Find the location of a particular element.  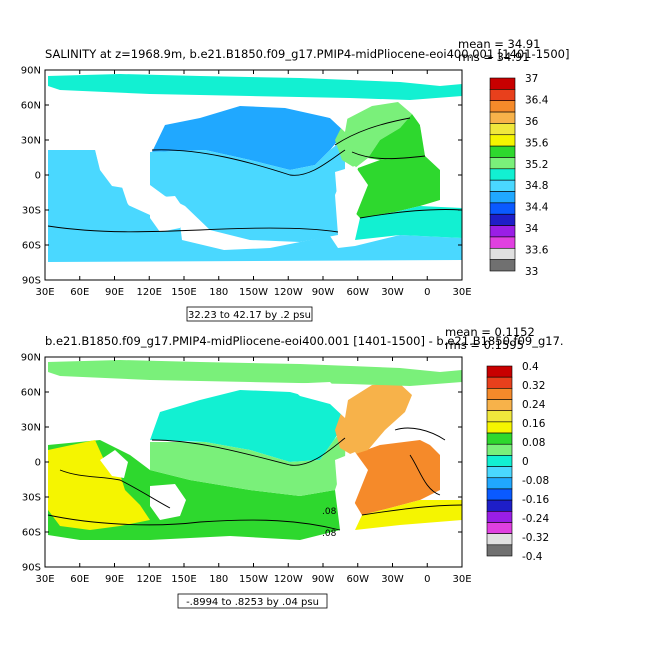

stat-mean: mean = 34.91 is located at coordinates (499, 44).